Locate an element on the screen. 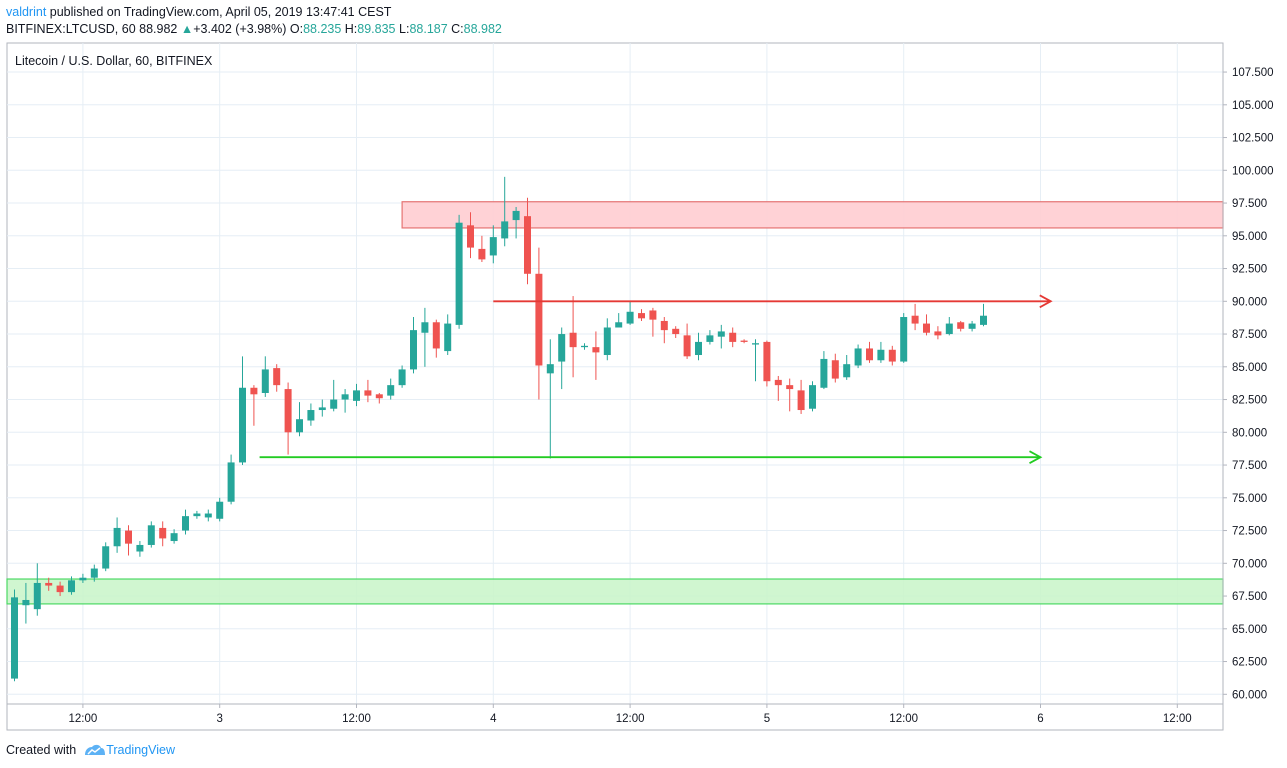 The height and width of the screenshot is (768, 1287). tradingview-brand: TradingView is located at coordinates (127, 750).